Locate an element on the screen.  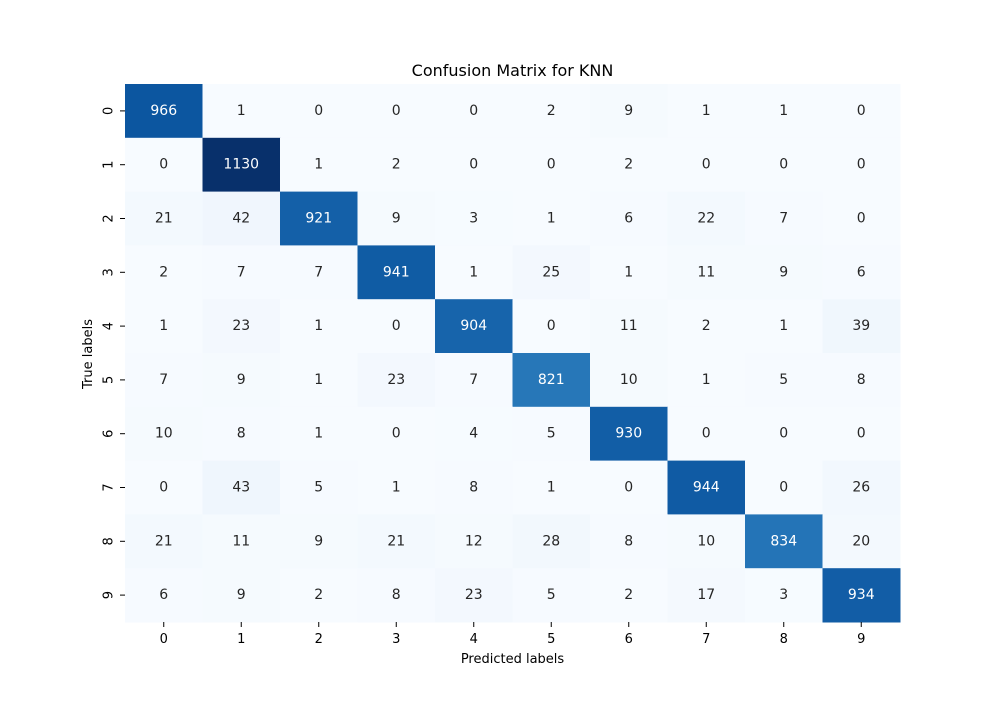
cell-annotation-8-7: 10 is located at coordinates (706, 541).